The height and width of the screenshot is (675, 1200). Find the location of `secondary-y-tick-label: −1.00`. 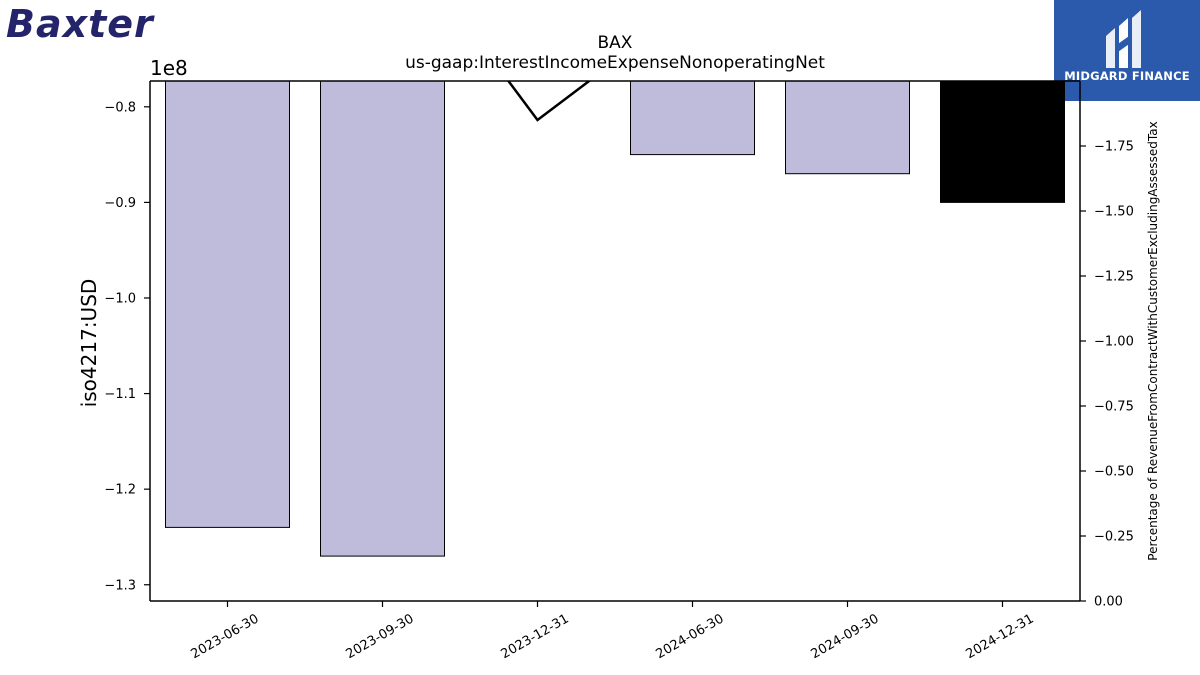

secondary-y-tick-label: −1.00 is located at coordinates (1114, 342).